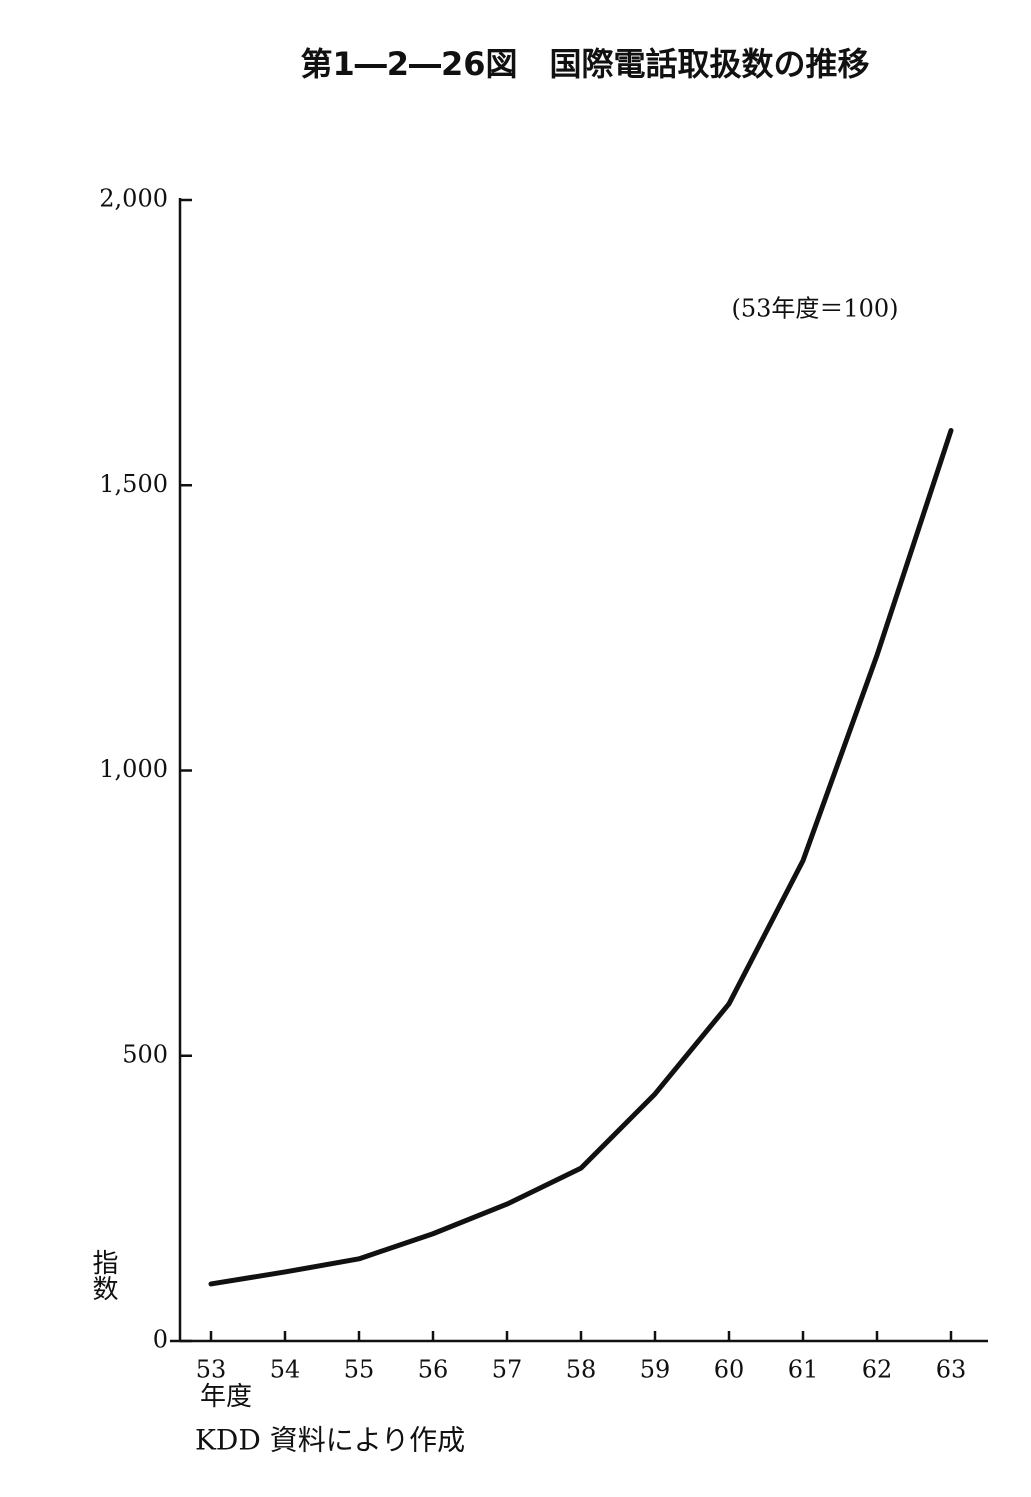  I want to click on x-tick-label: 60, so click(729, 1370).